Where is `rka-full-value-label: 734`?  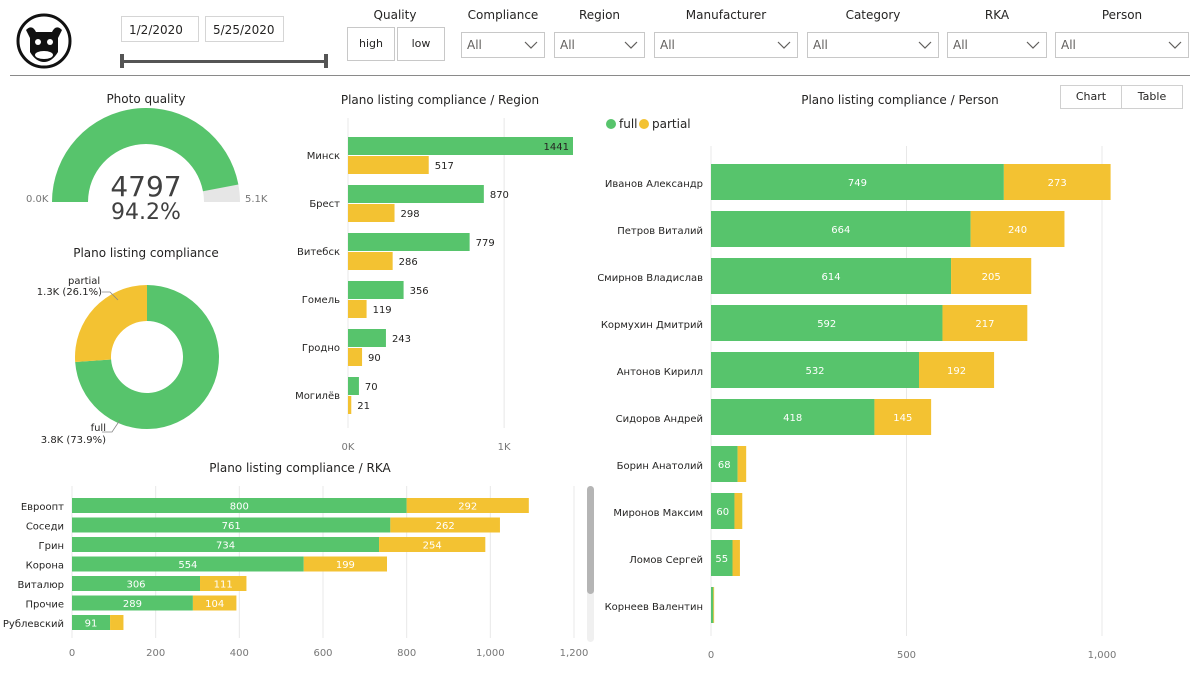
rka-full-value-label: 734 is located at coordinates (225, 546).